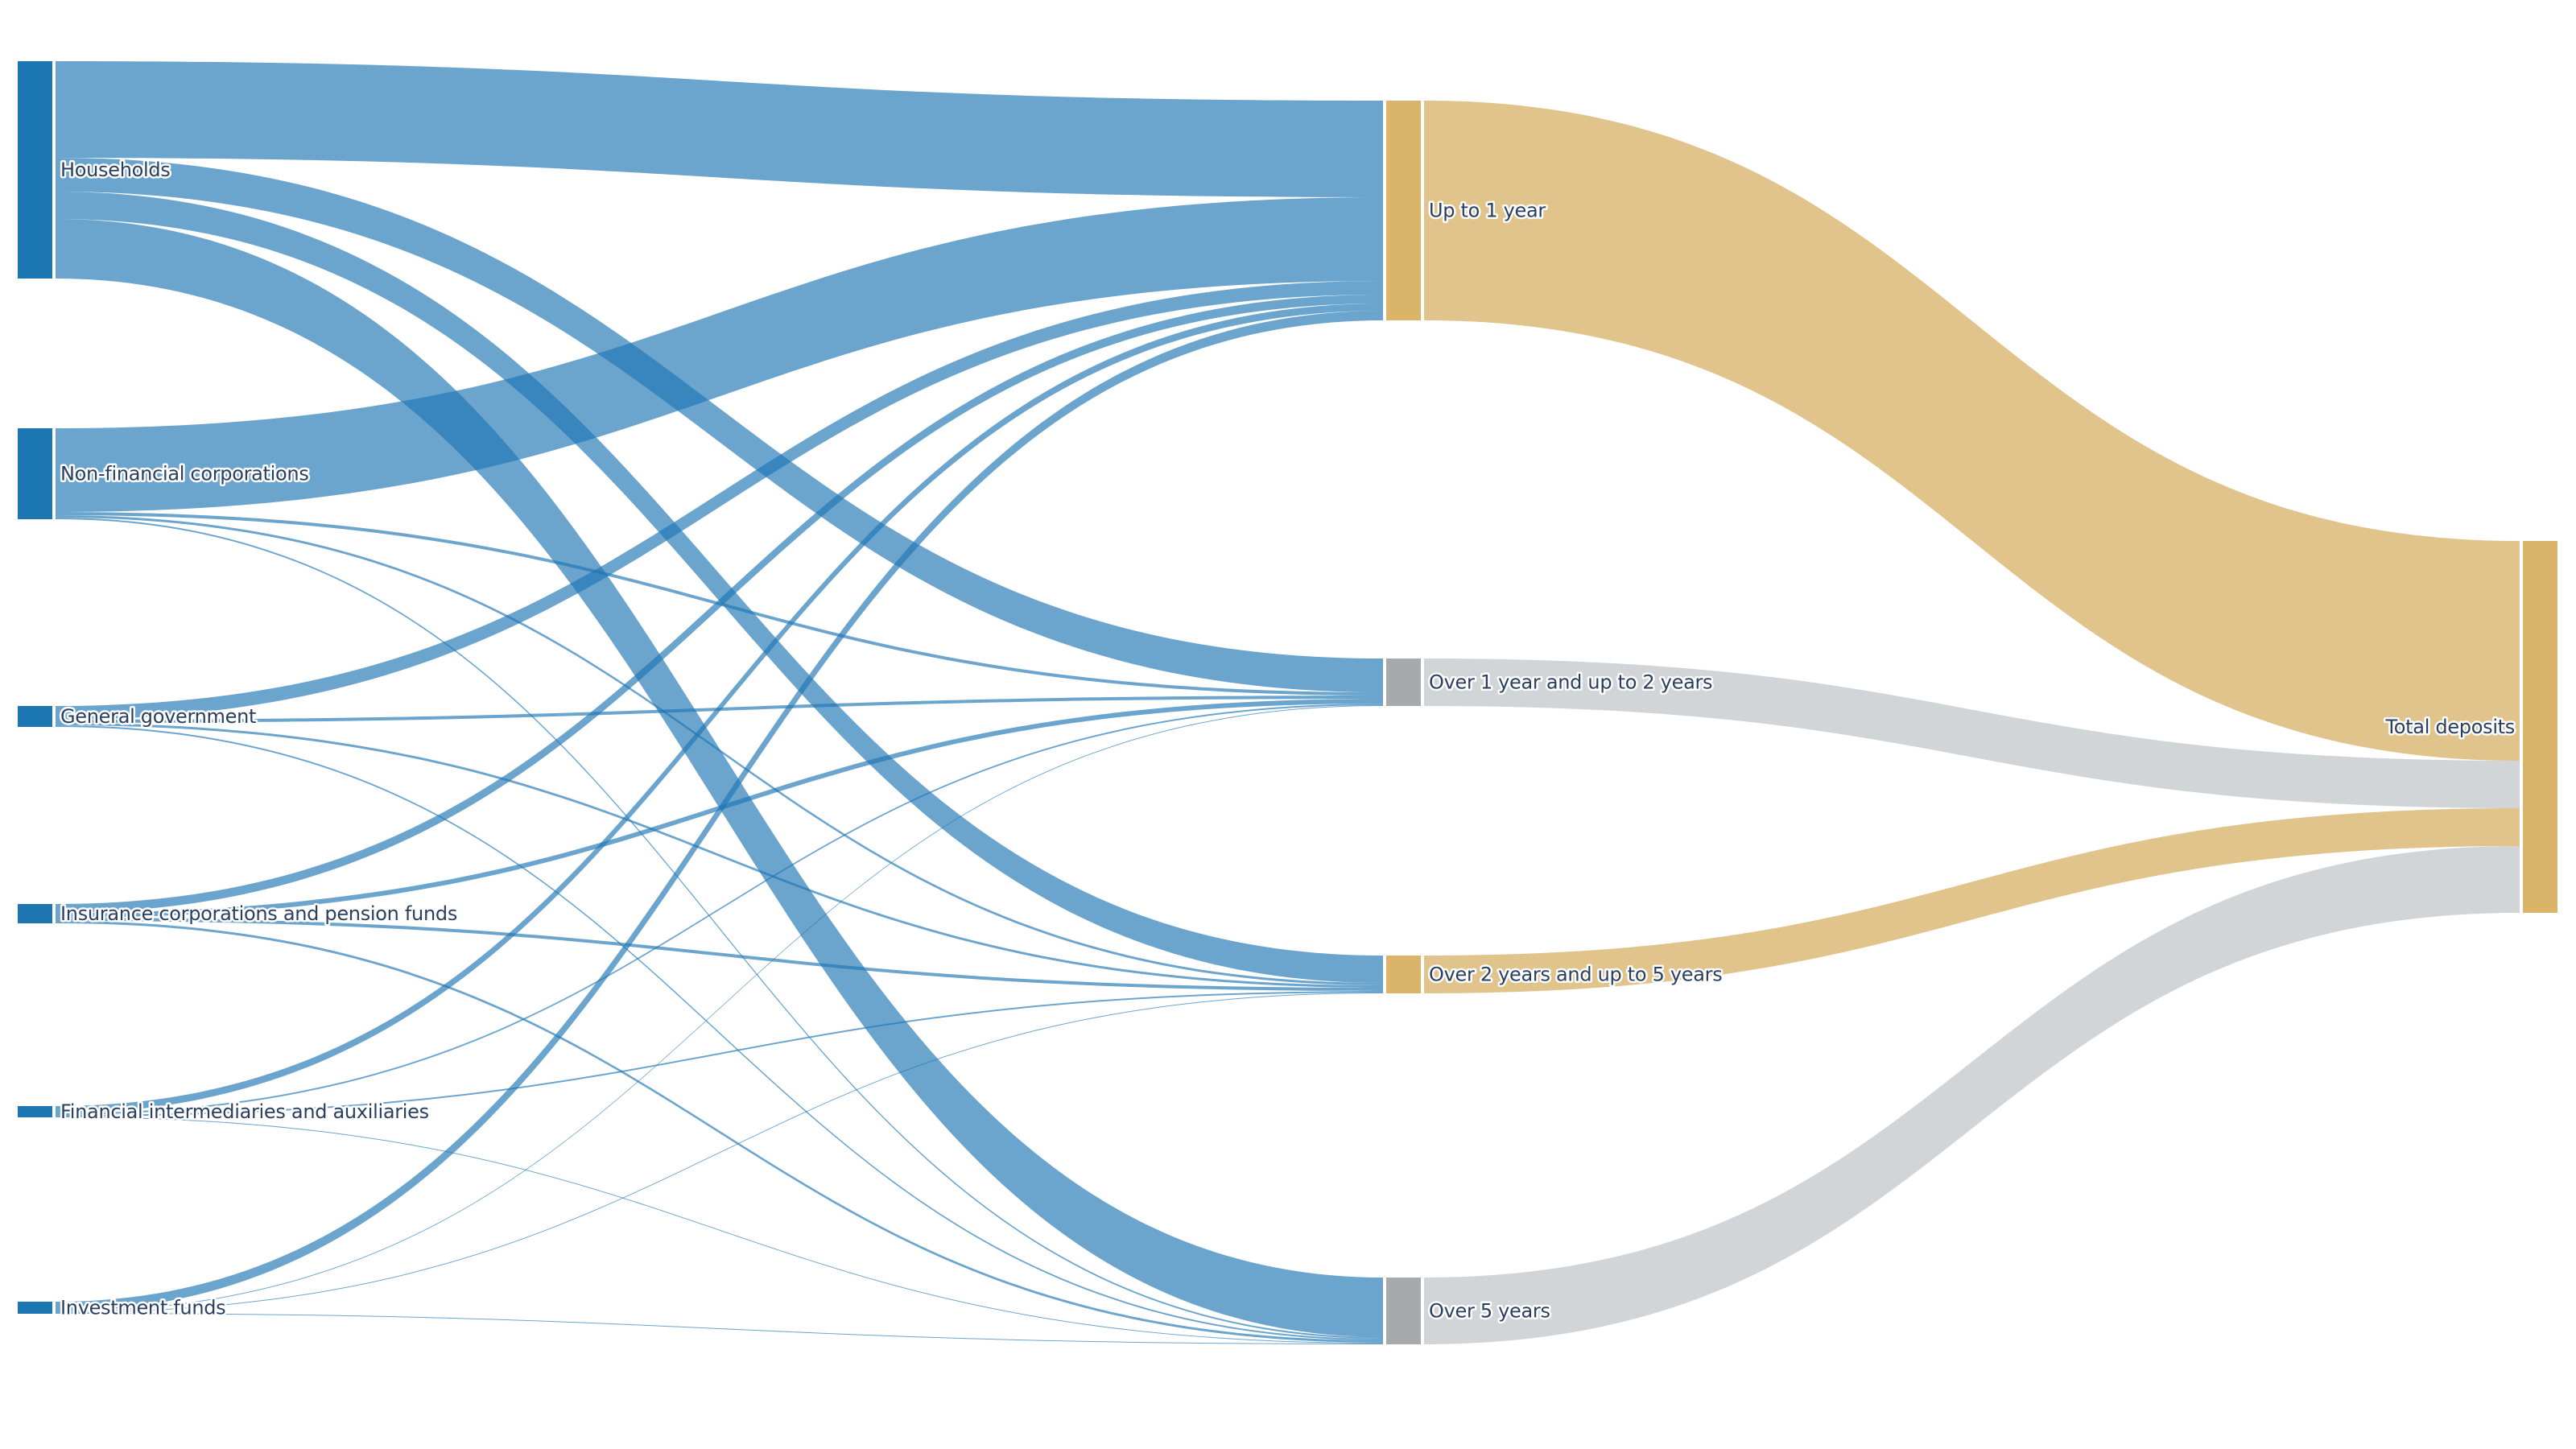  Describe the element at coordinates (35, 1111) in the screenshot. I see `node-fin-interm` at that location.